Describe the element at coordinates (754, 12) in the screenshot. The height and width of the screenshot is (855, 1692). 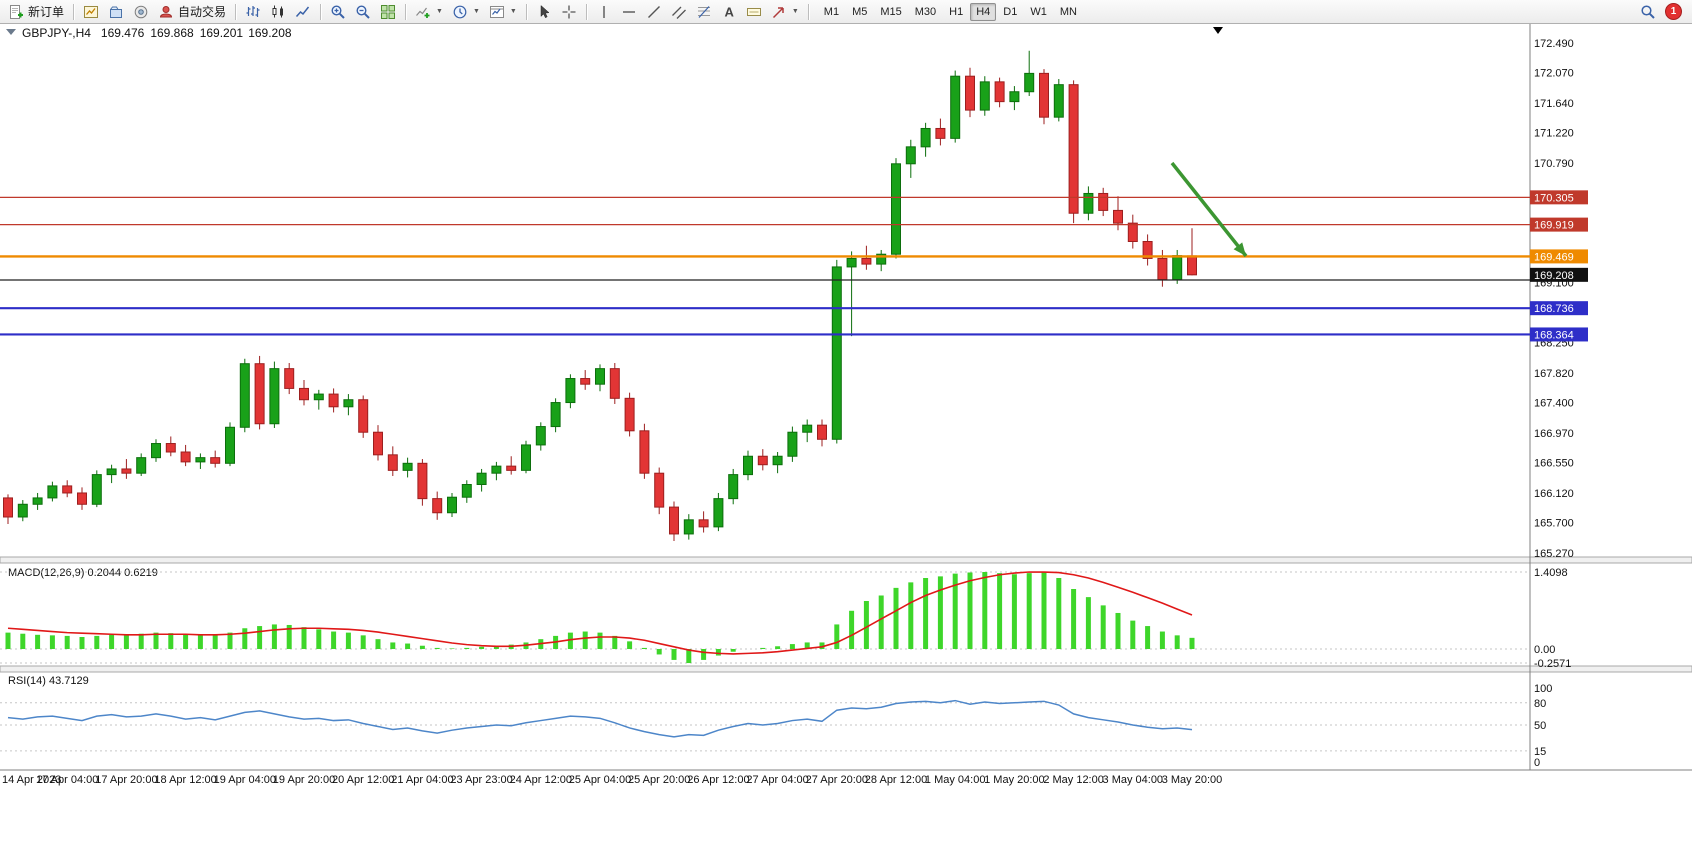
I see `text-label-button` at that location.